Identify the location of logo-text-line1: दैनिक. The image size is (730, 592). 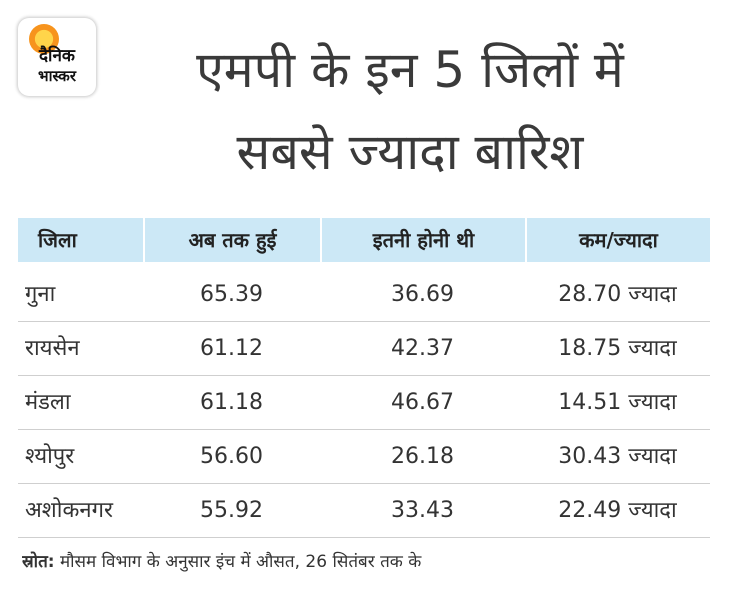
(57, 56).